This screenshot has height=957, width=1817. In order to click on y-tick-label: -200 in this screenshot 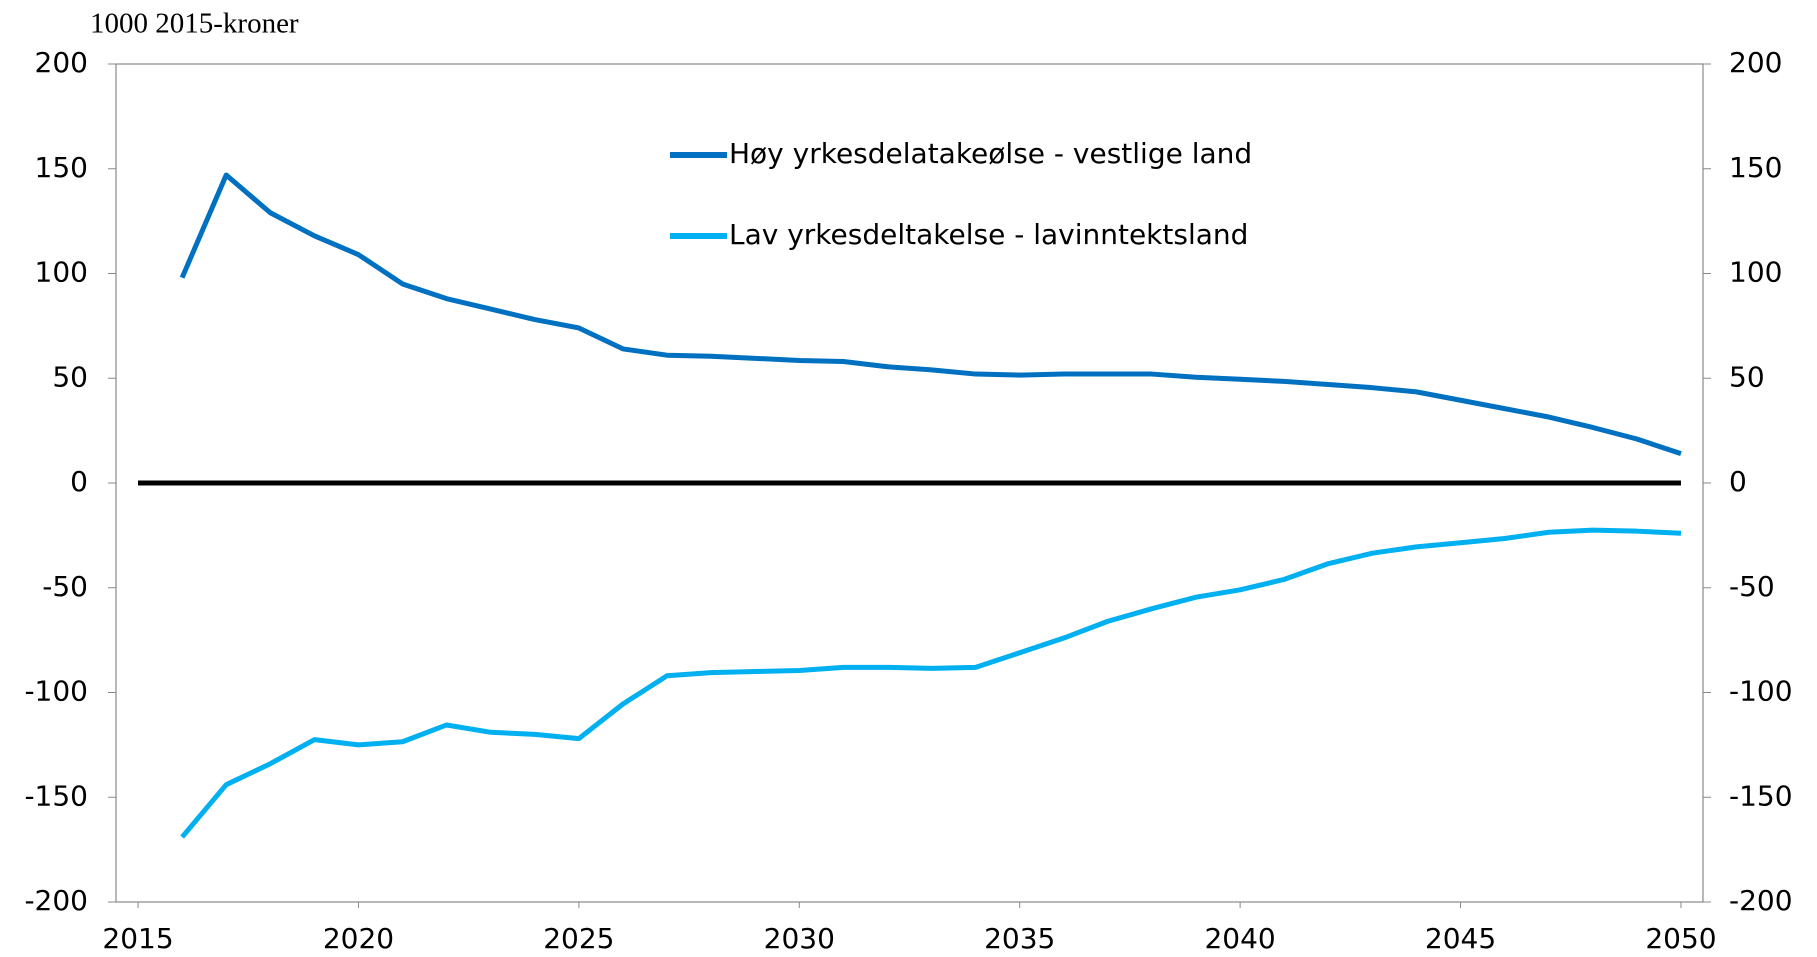, I will do `click(56, 900)`.